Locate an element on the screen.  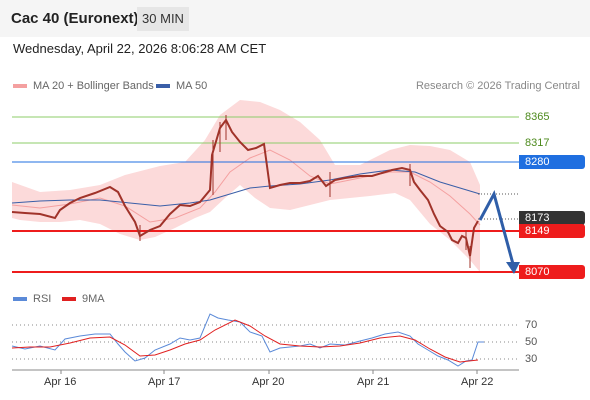
level-8149-label: 8149 is located at coordinates (552, 231).